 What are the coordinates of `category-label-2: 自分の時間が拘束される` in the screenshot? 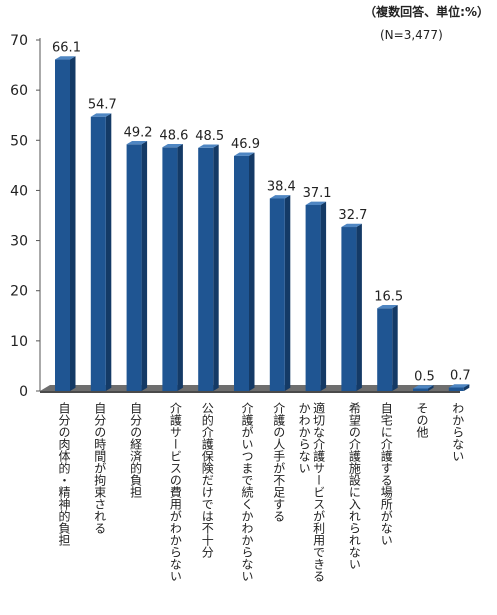 It's located at (99, 468).